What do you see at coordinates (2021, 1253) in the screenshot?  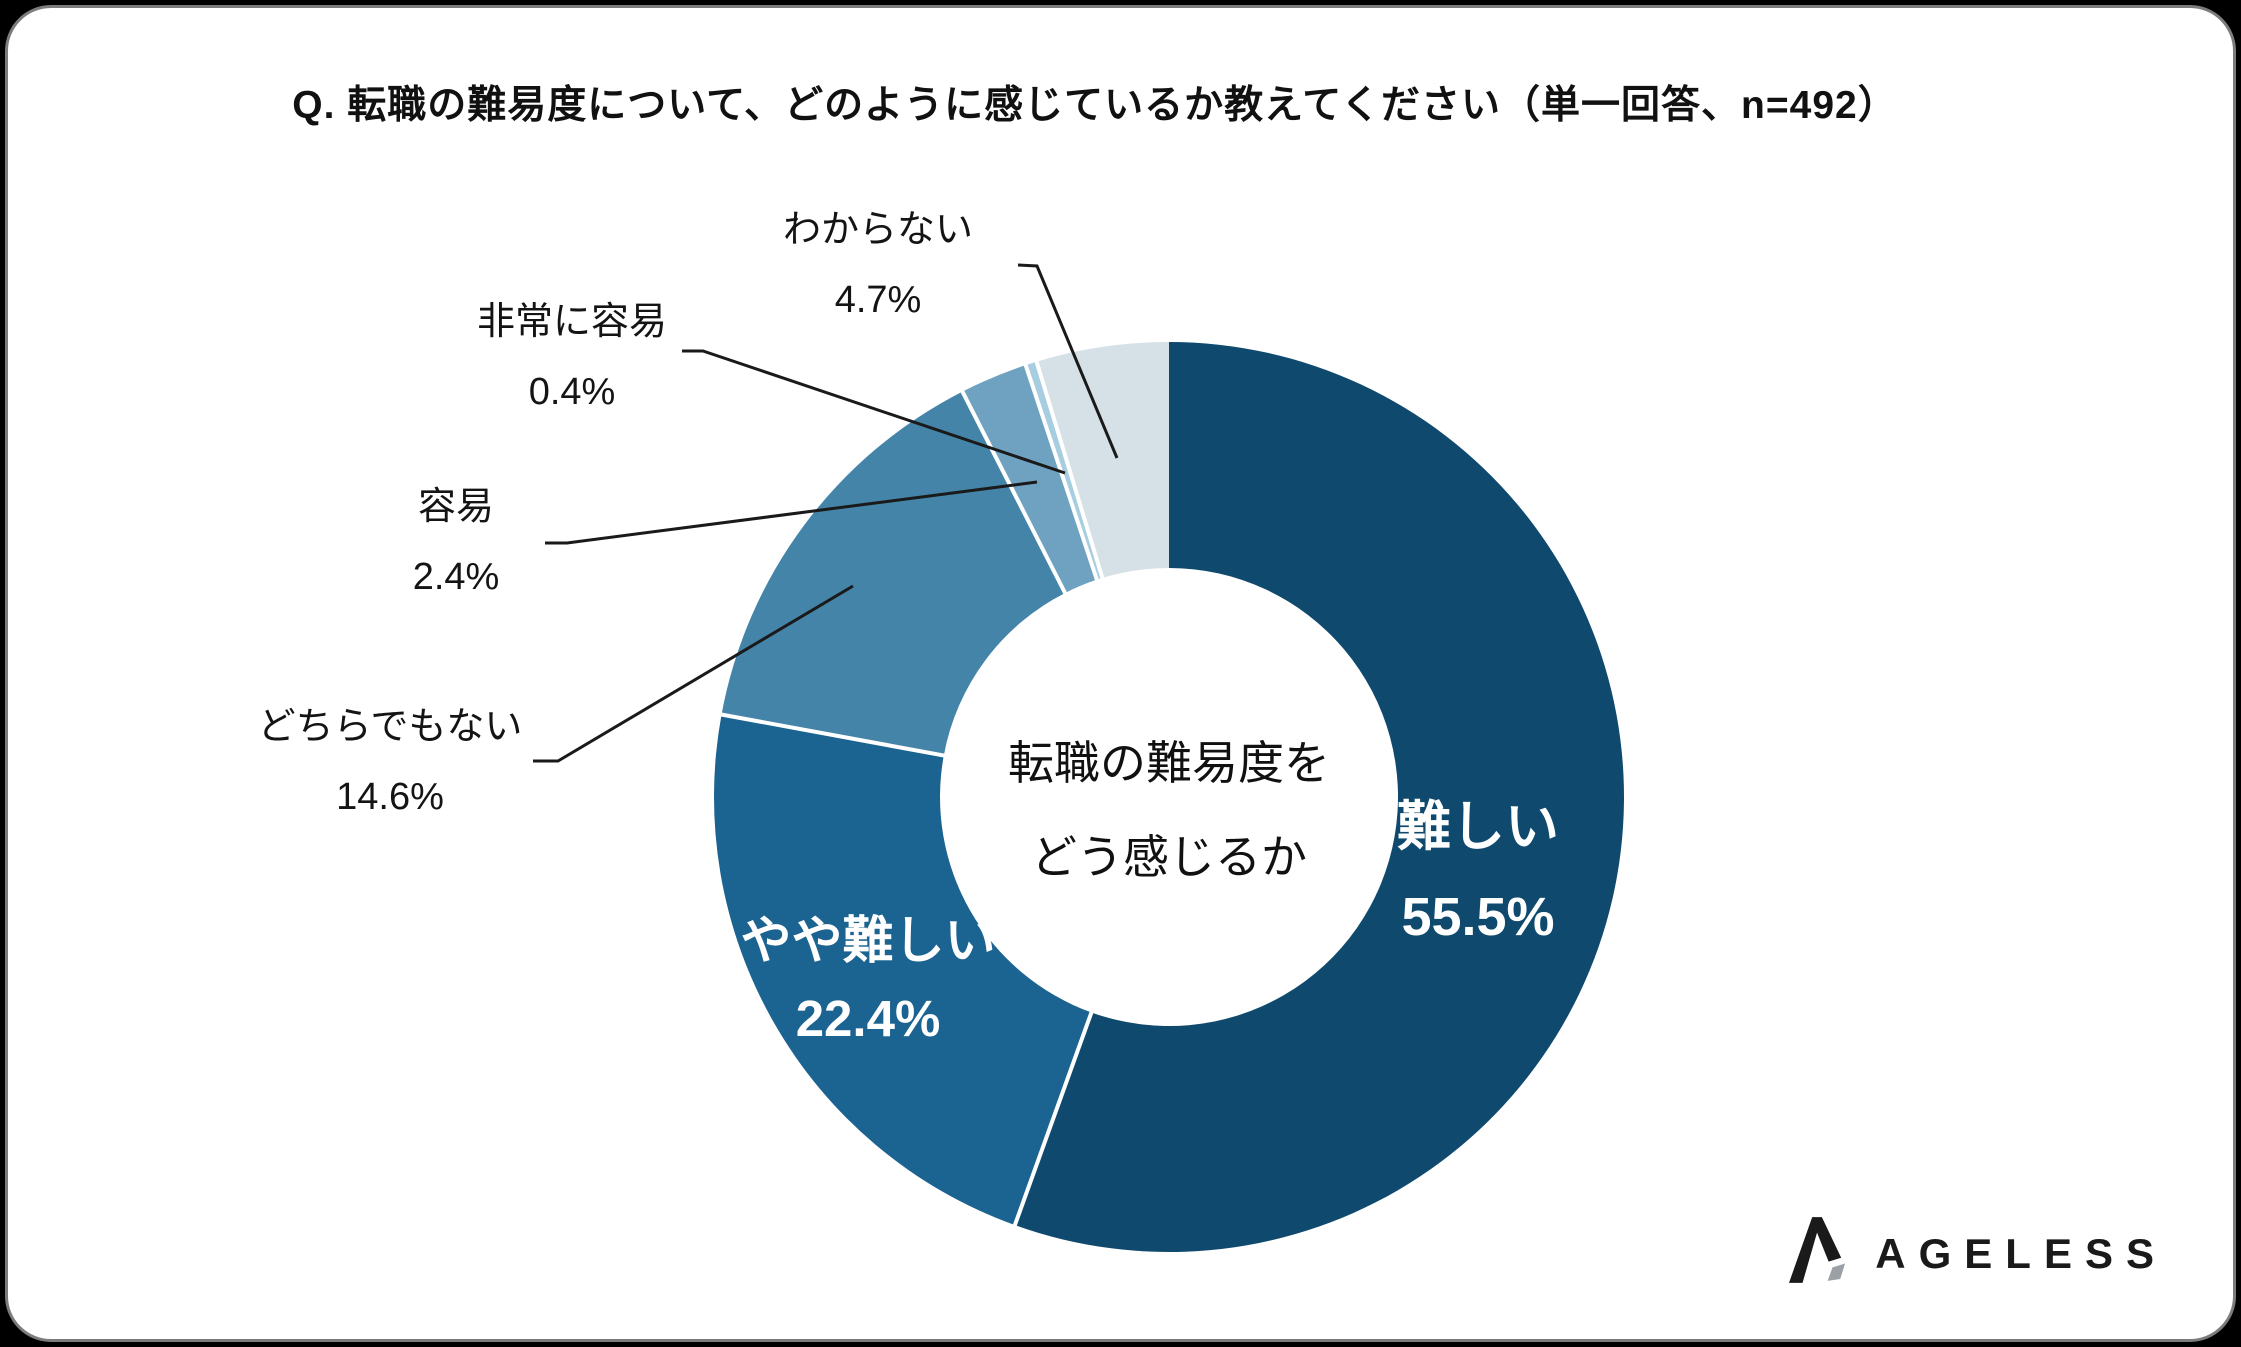 I see `ageless-logo-text: AGELESS` at bounding box center [2021, 1253].